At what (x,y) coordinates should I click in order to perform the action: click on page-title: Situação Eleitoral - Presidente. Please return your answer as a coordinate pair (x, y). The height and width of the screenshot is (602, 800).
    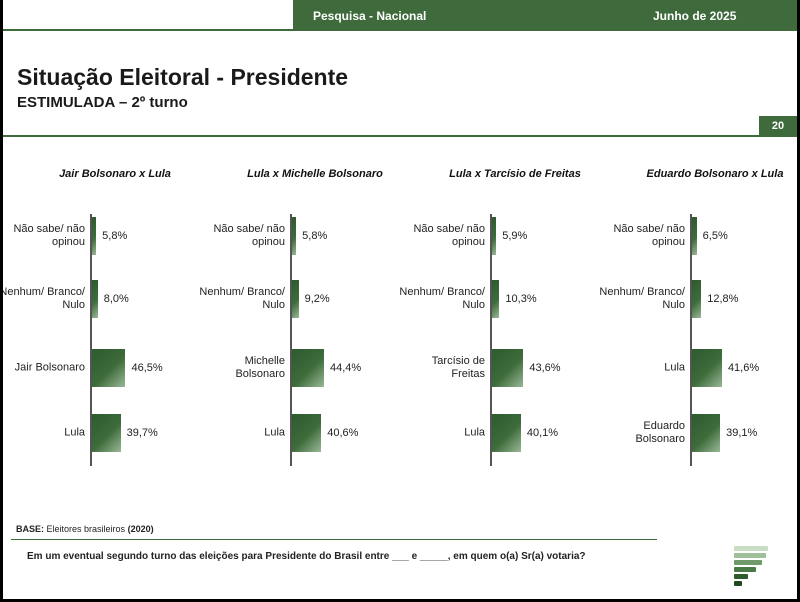
    Looking at the image, I should click on (183, 77).